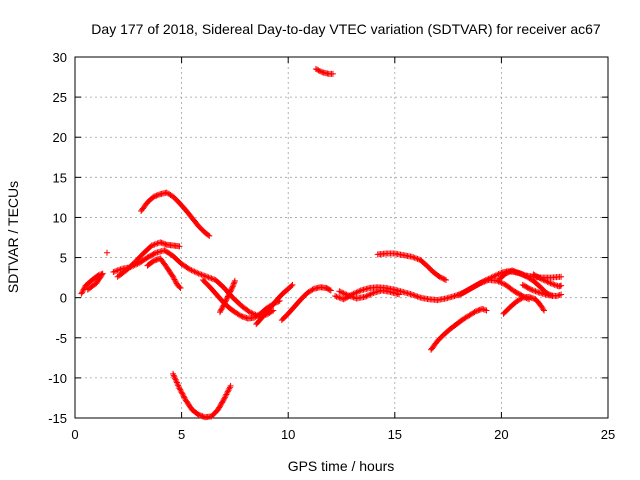 This screenshot has height=480, width=640. What do you see at coordinates (57, 418) in the screenshot?
I see `y-tick-label: -15` at bounding box center [57, 418].